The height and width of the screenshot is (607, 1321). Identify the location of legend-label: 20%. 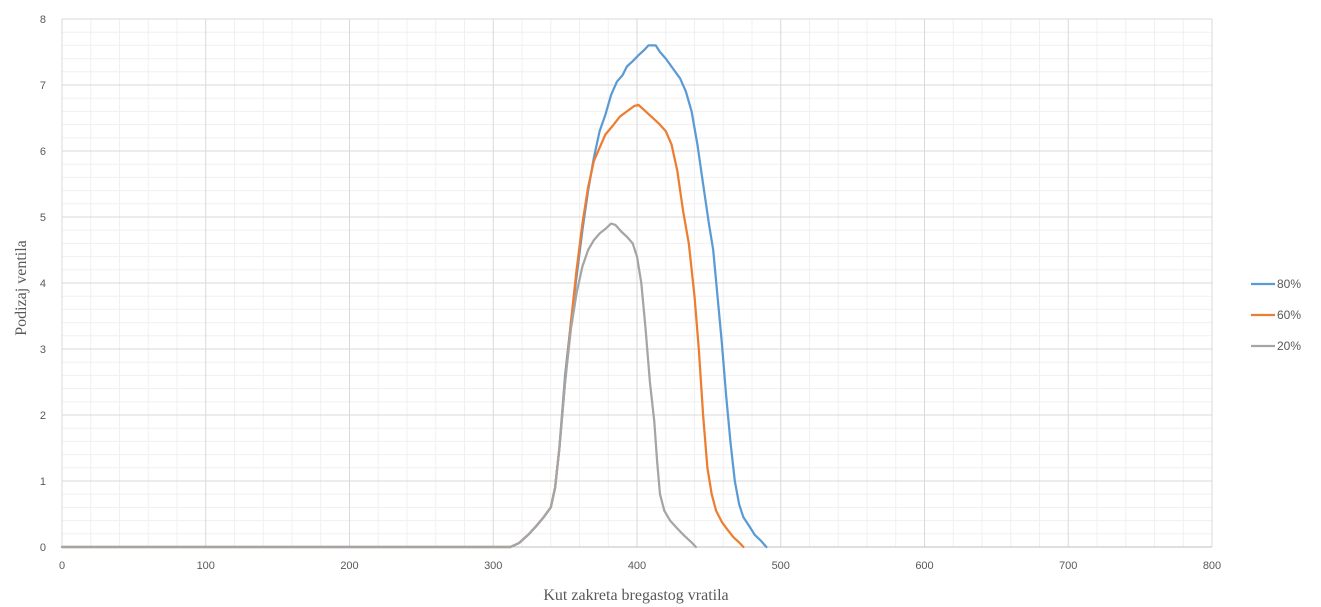
(1289, 346).